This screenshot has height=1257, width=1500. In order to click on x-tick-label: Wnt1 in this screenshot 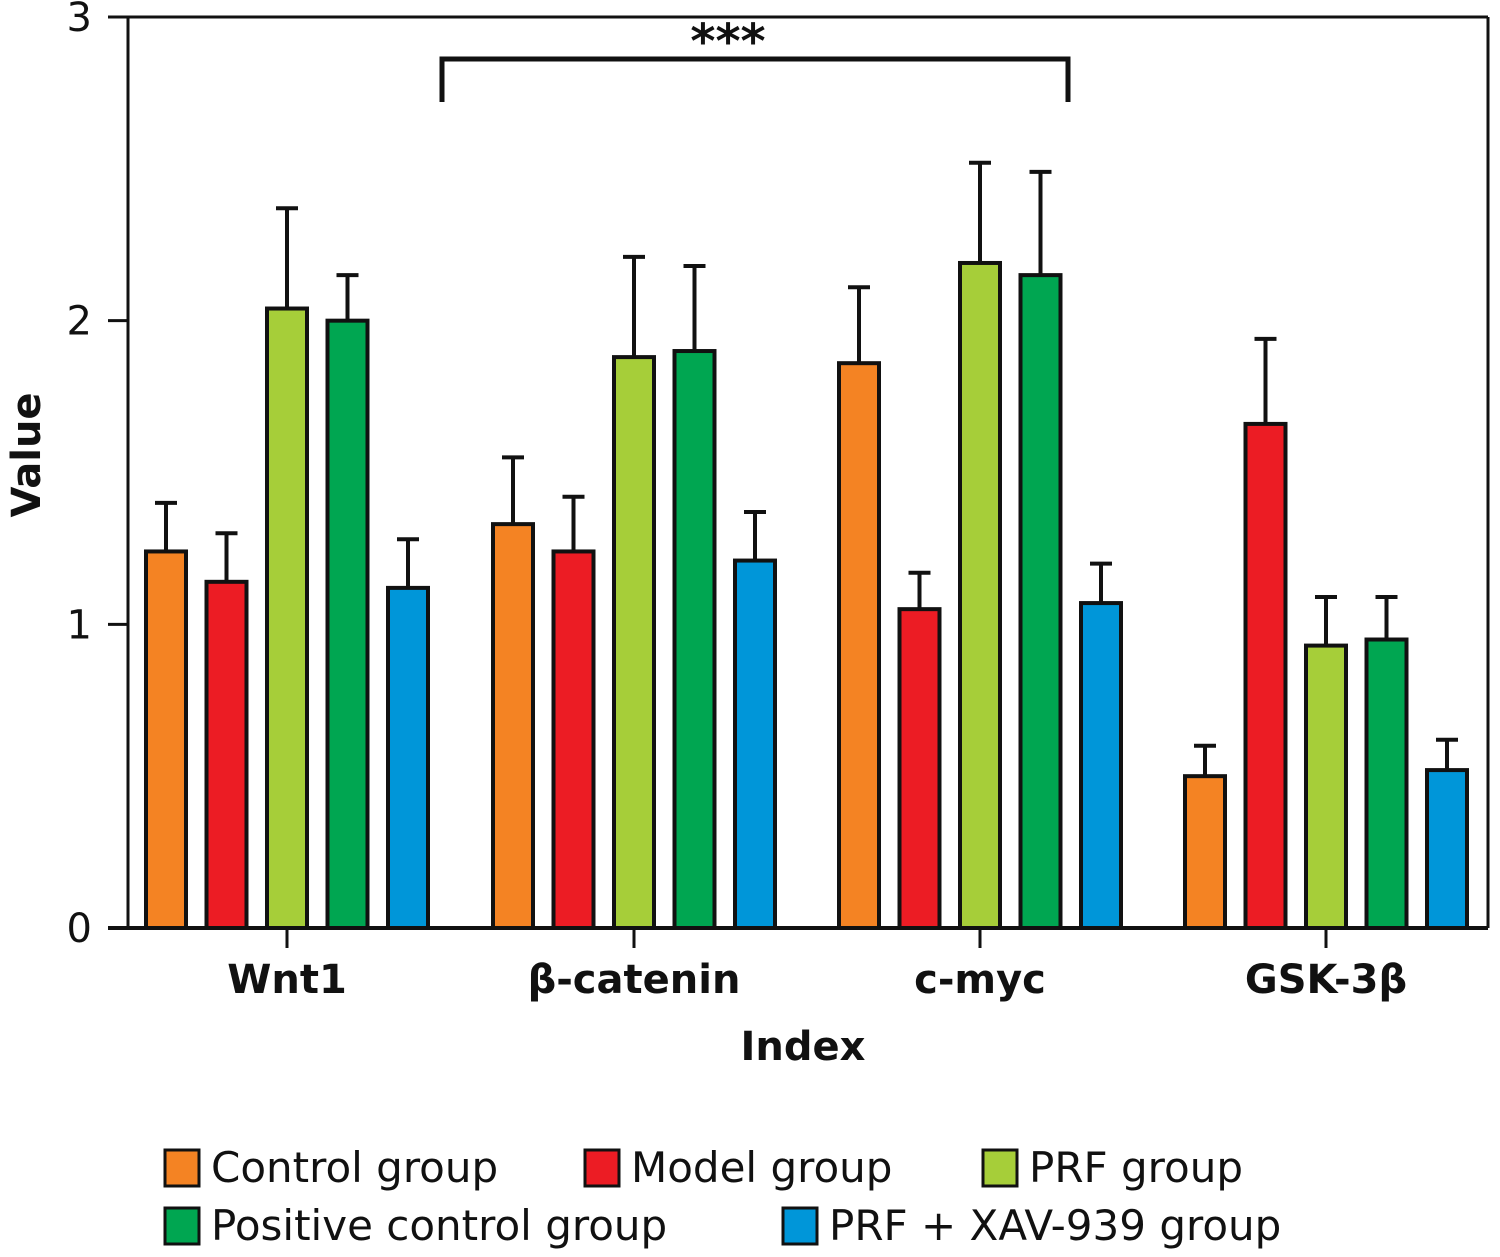, I will do `click(287, 980)`.